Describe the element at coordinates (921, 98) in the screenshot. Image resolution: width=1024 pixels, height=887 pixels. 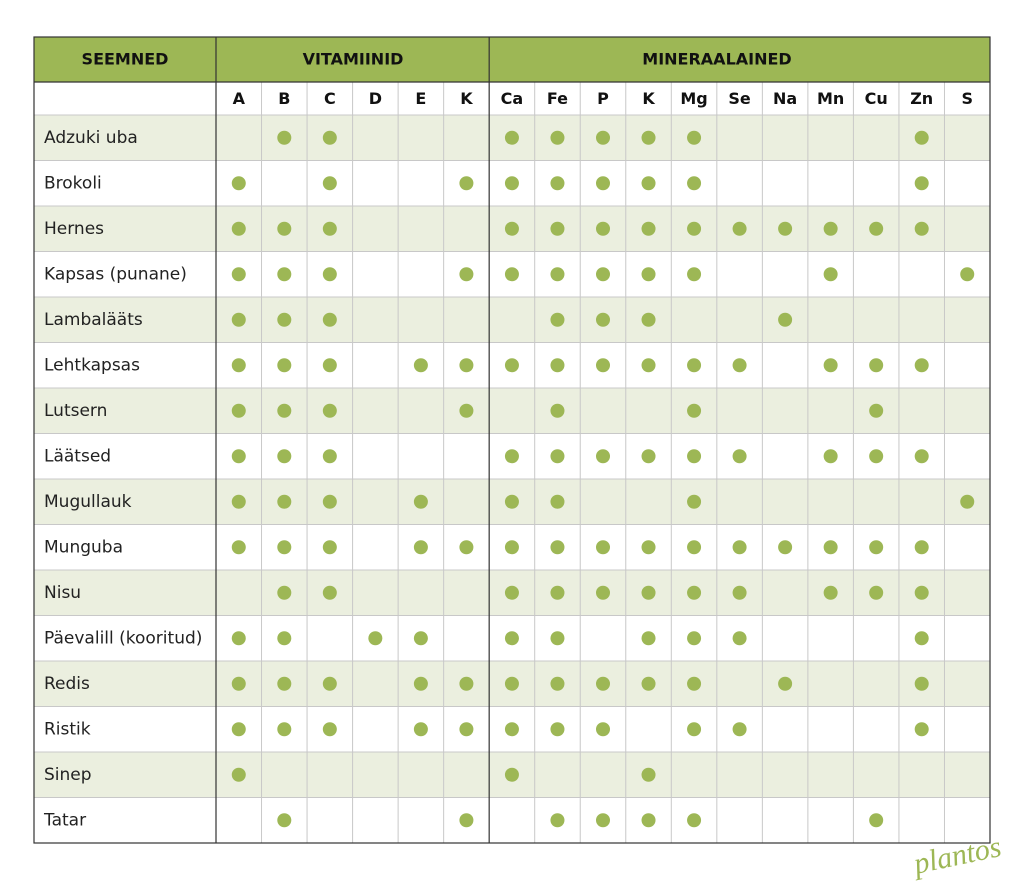
I see `column-header: Zn` at that location.